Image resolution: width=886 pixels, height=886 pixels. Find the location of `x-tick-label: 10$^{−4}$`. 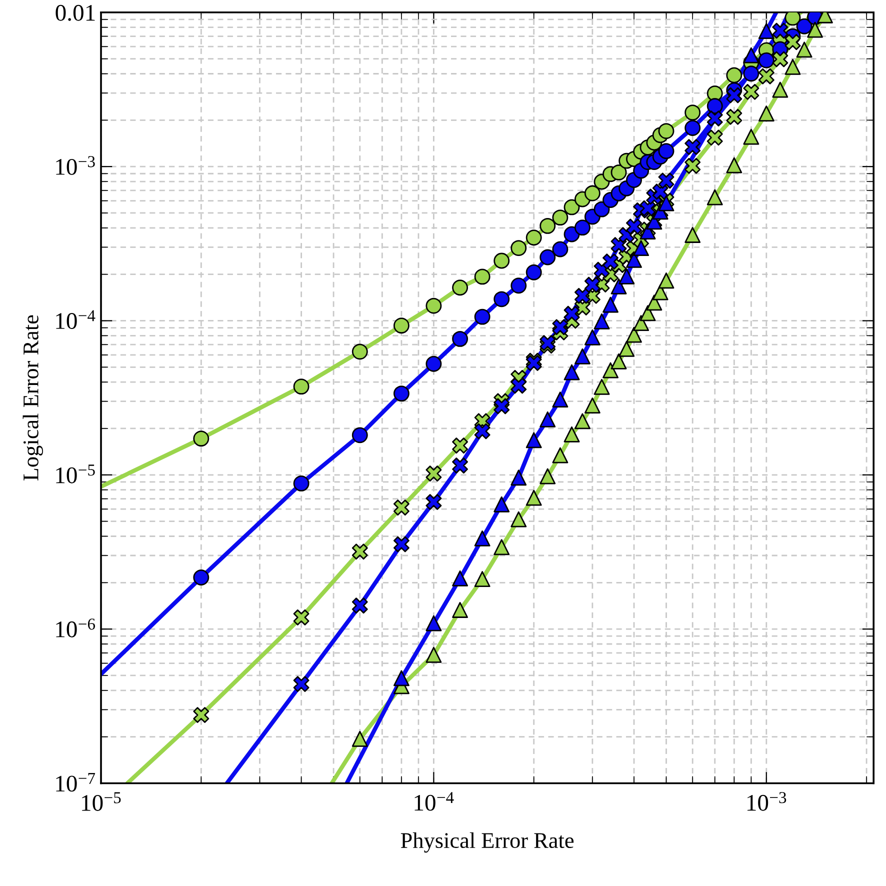

x-tick-label: 10$^{−4}$ is located at coordinates (434, 801).